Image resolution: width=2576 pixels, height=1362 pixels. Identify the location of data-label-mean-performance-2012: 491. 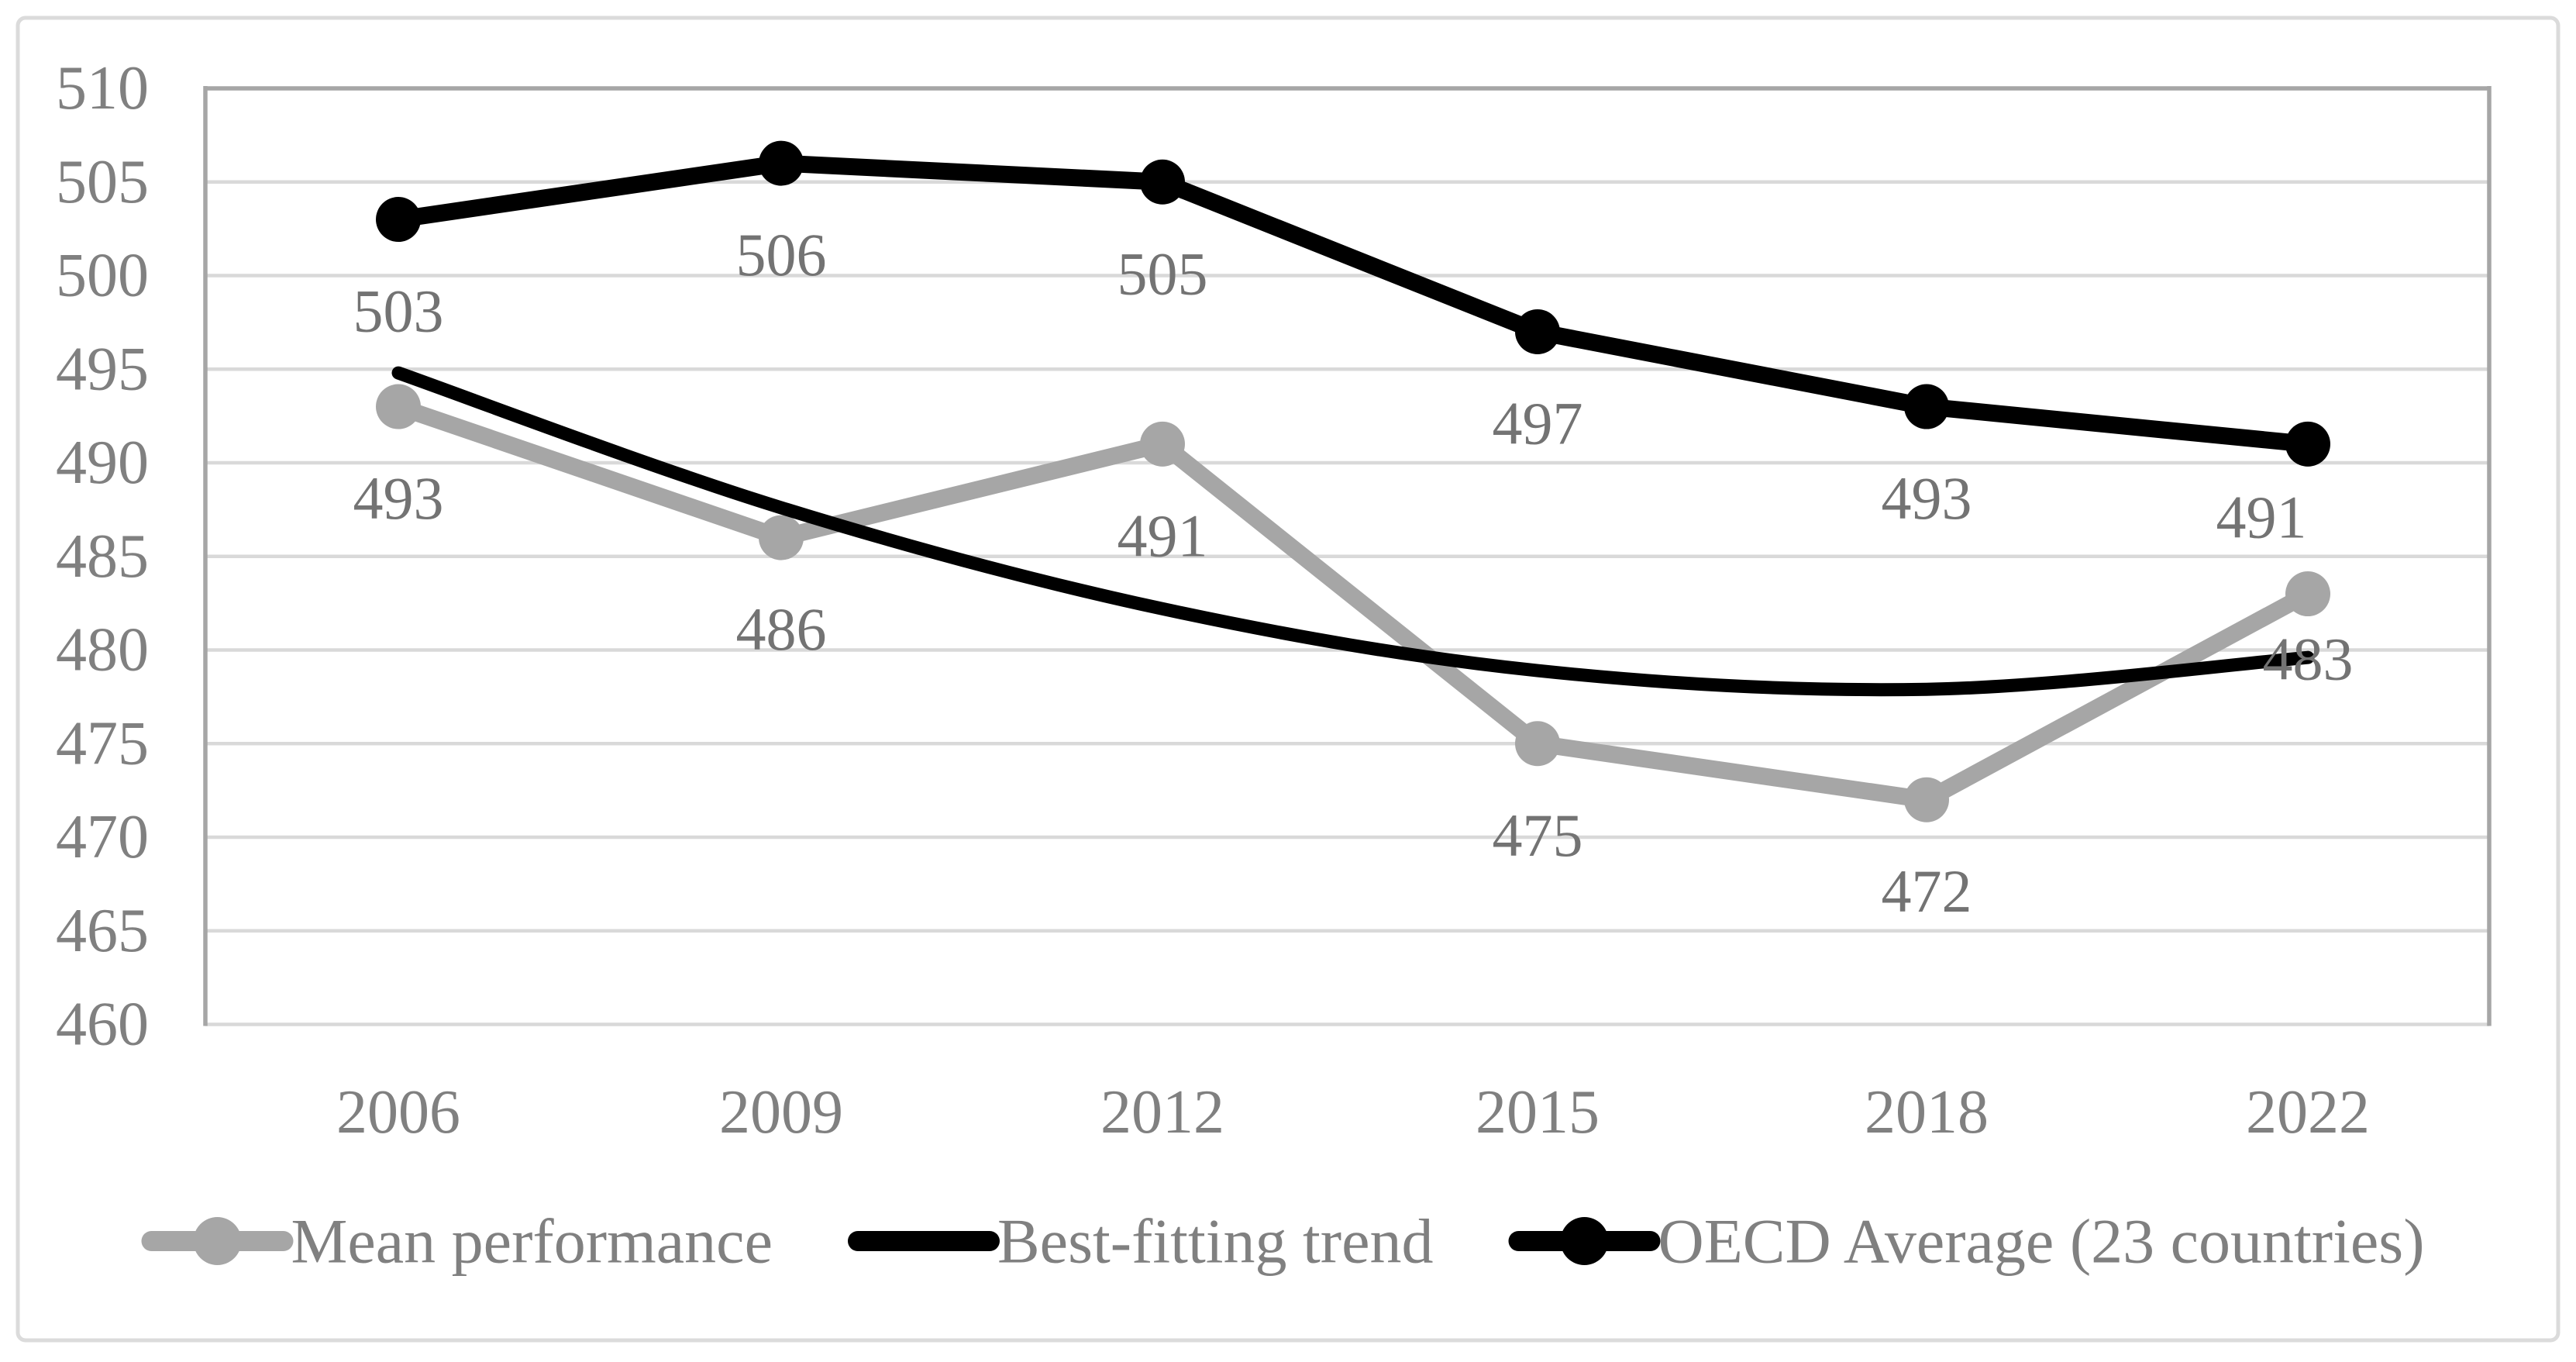
(1163, 535).